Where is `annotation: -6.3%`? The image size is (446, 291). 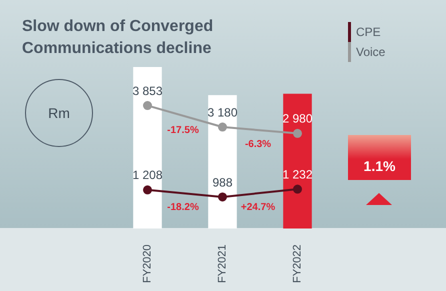 annotation: -6.3% is located at coordinates (258, 144).